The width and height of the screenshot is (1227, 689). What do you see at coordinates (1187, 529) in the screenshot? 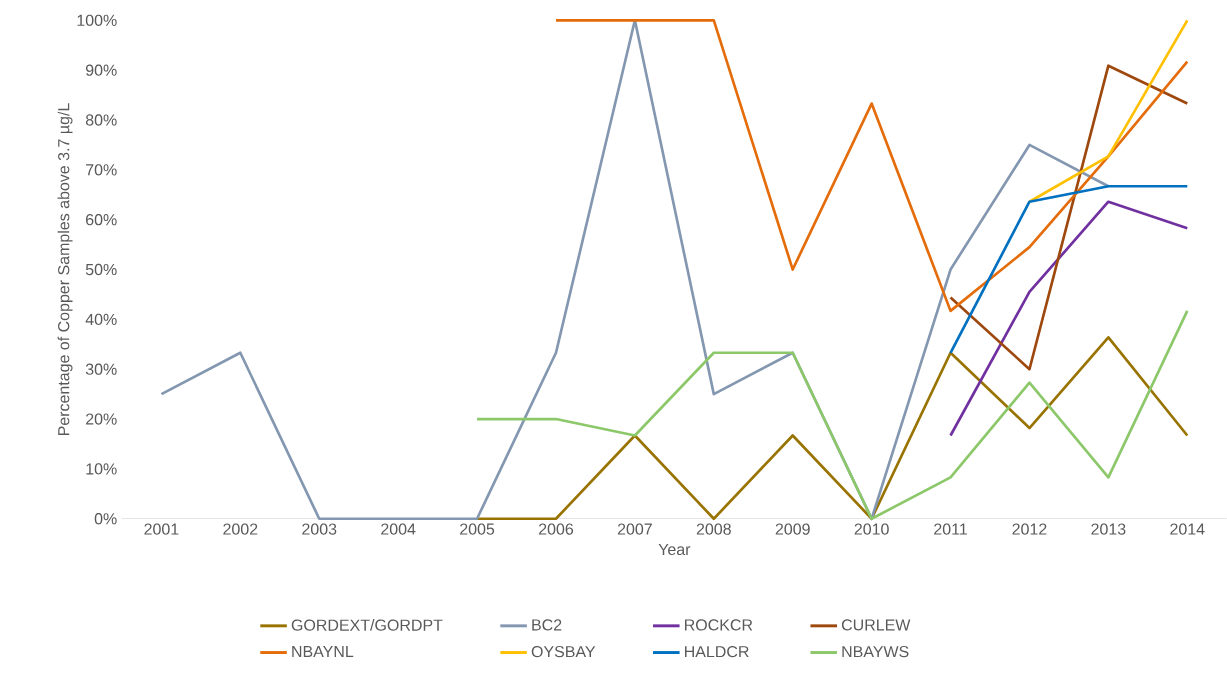
I see `x-tick-label: 2014` at bounding box center [1187, 529].